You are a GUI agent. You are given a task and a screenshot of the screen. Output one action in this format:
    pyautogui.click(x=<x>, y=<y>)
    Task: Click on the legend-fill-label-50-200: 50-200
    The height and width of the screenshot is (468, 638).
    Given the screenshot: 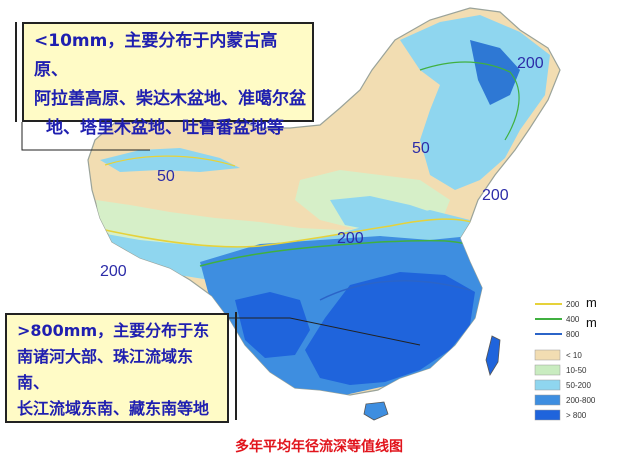 What is the action you would take?
    pyautogui.click(x=578, y=385)
    